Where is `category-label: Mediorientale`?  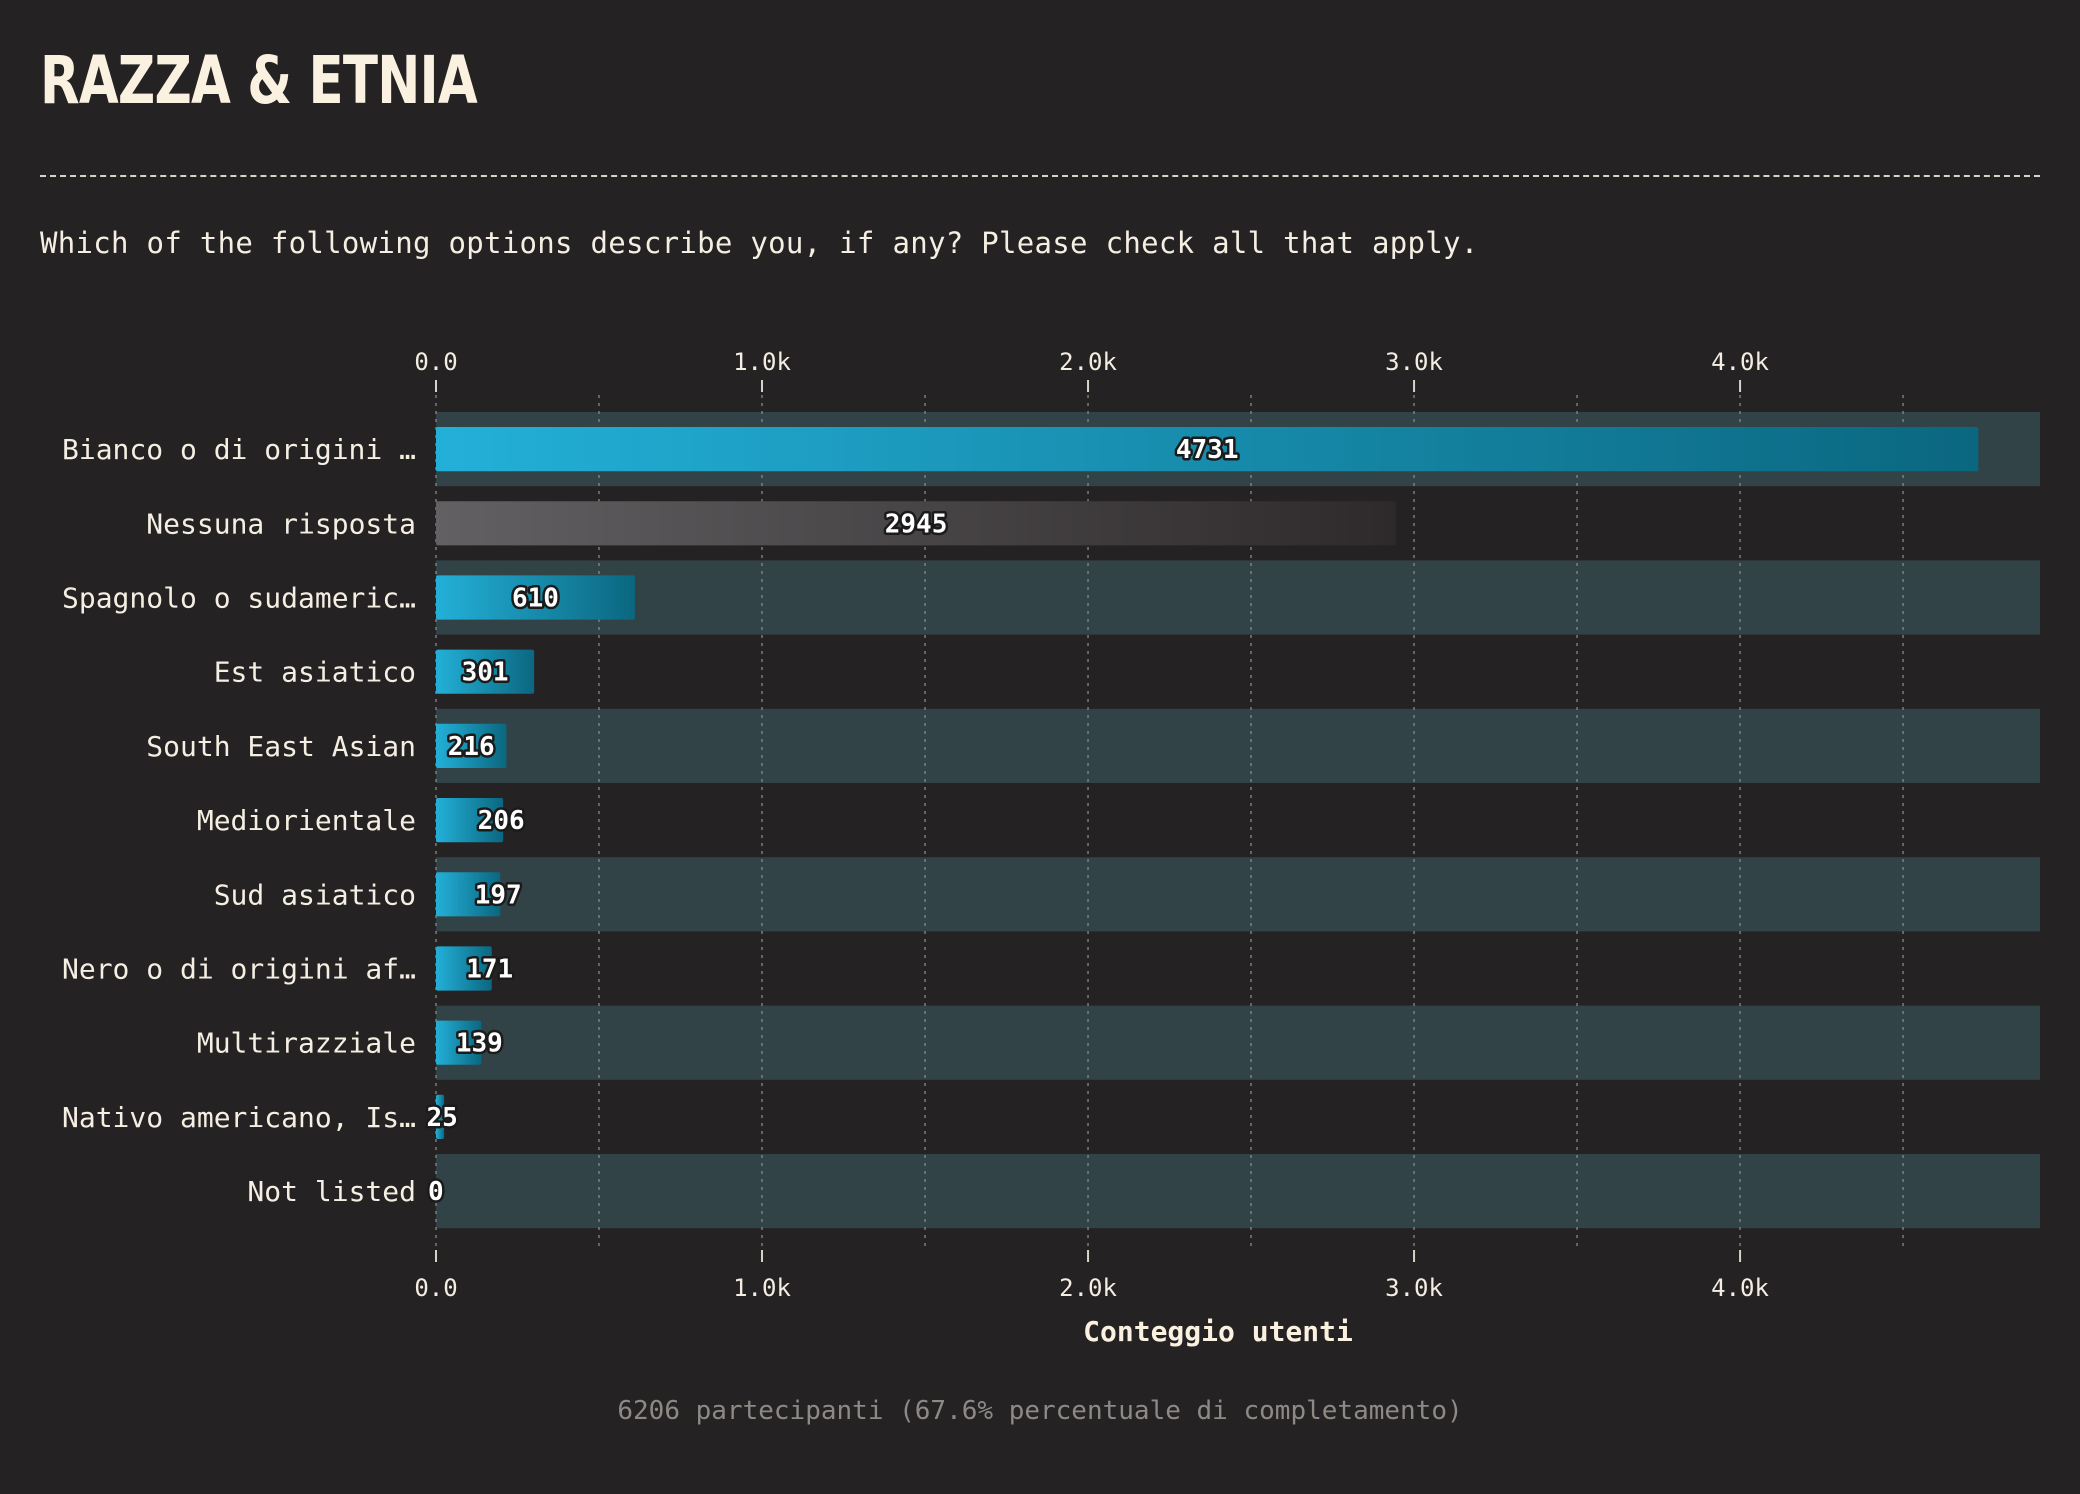
category-label: Mediorientale is located at coordinates (306, 820).